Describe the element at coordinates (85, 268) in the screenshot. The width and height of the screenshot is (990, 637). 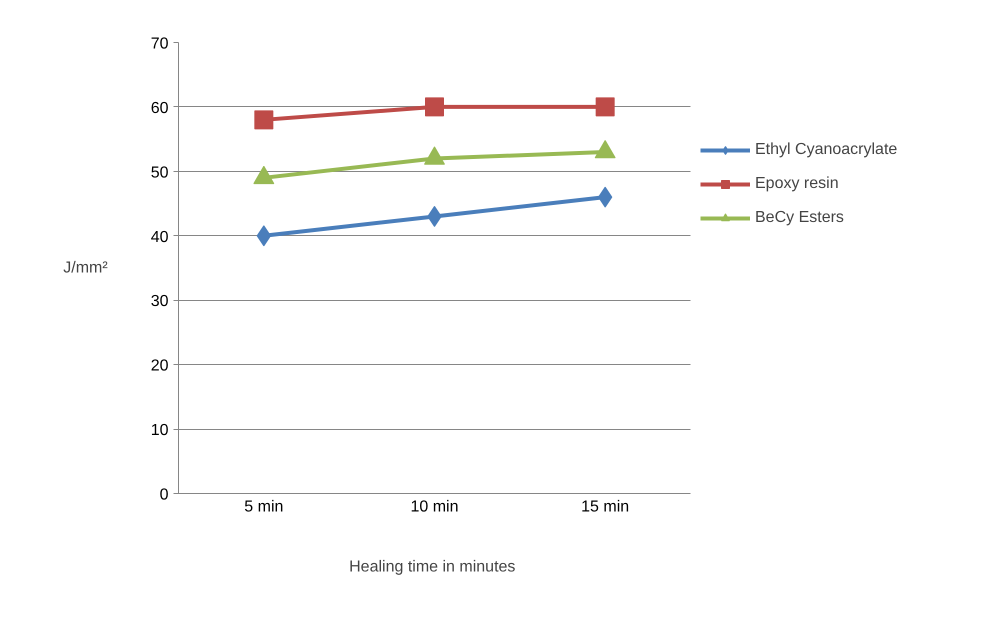
I see `y-axis-title: J/mm²` at that location.